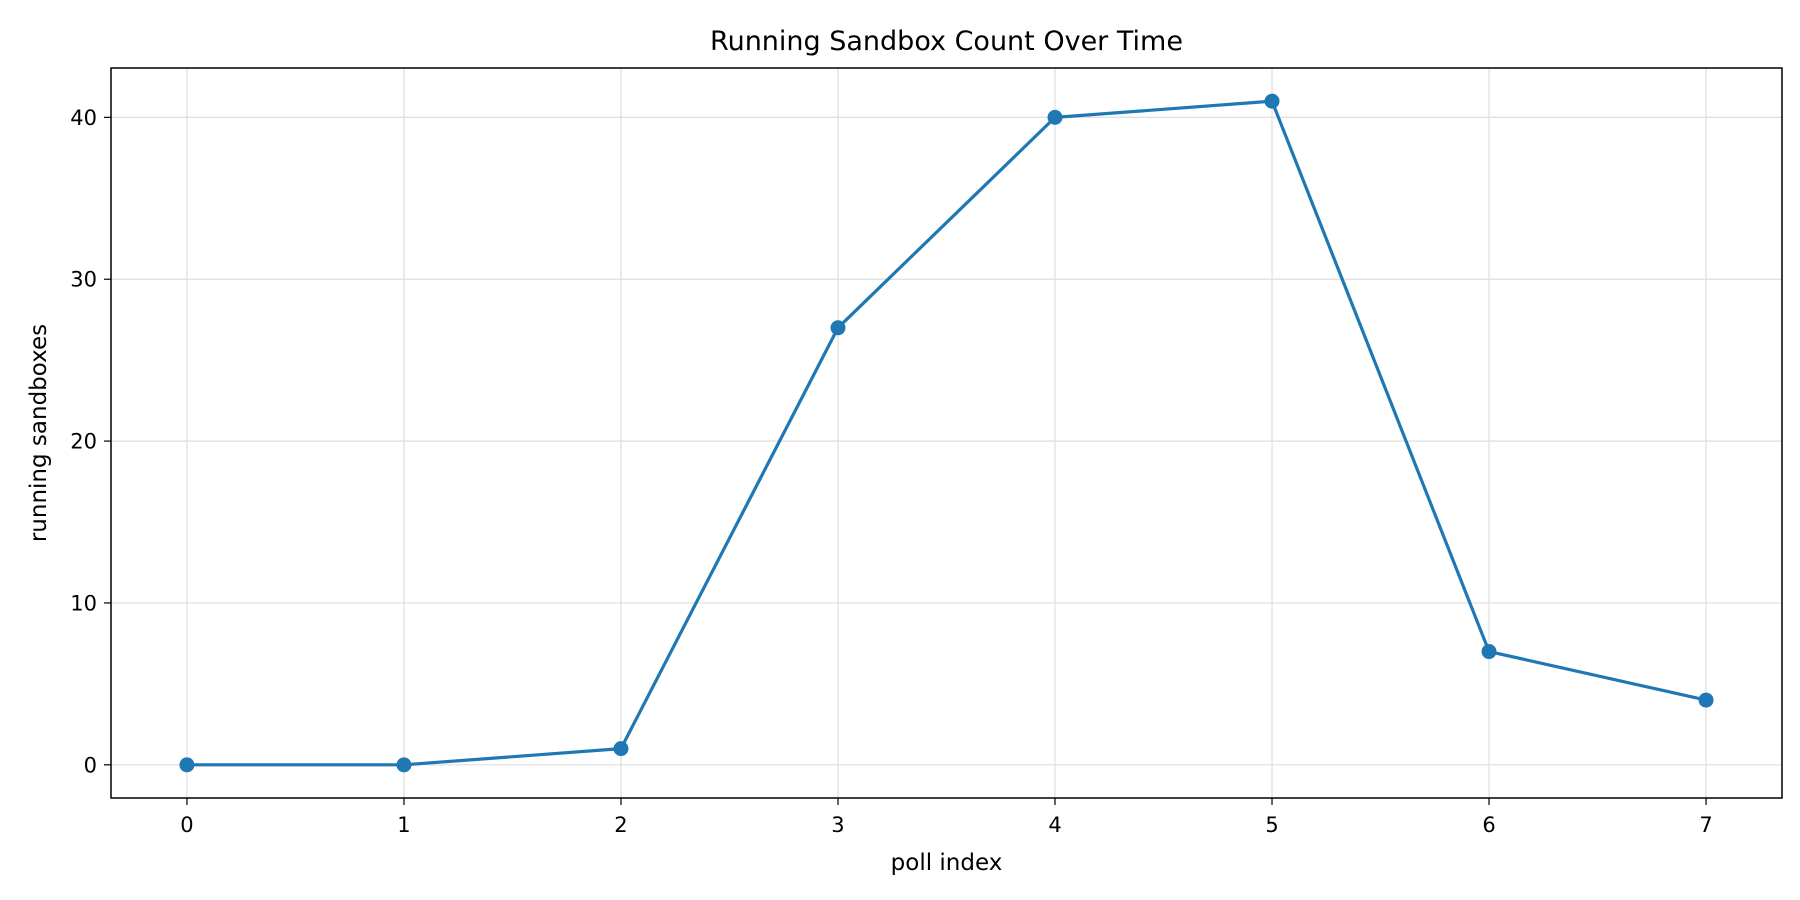 This screenshot has width=1800, height=900. I want to click on x-tick-label: 6, so click(1488, 825).